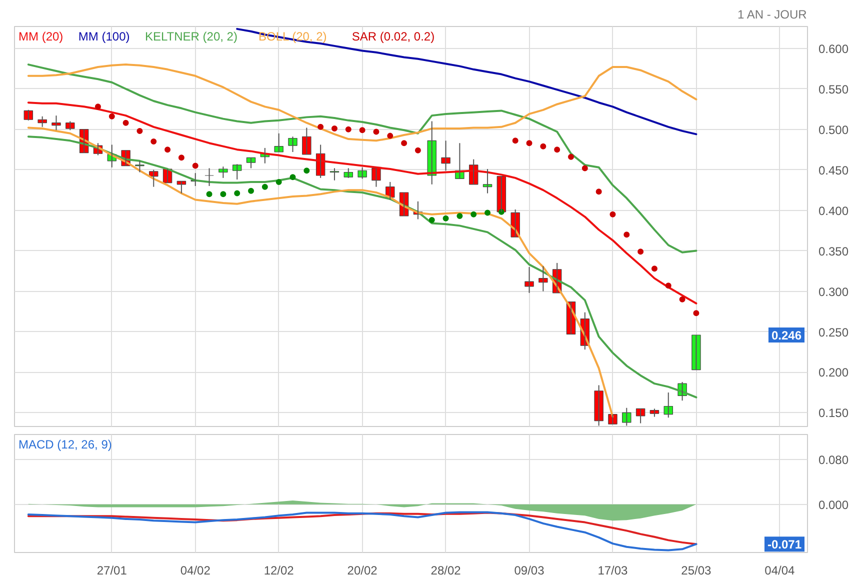  I want to click on text: MACD (12, 26, 9), so click(65, 445).